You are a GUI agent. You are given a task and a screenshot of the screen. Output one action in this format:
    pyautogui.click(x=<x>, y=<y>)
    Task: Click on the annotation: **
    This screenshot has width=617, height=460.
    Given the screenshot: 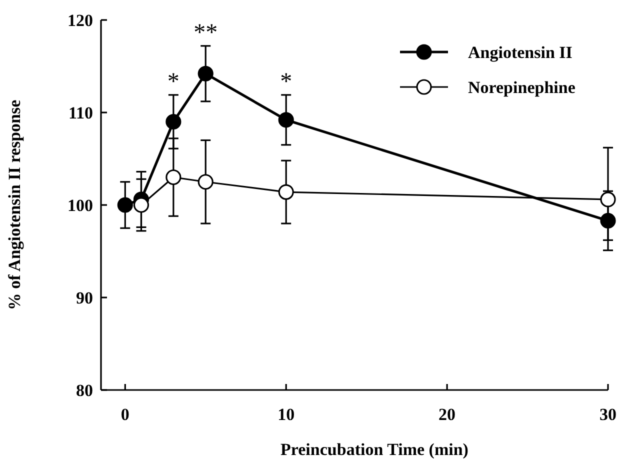 What is the action you would take?
    pyautogui.click(x=206, y=33)
    